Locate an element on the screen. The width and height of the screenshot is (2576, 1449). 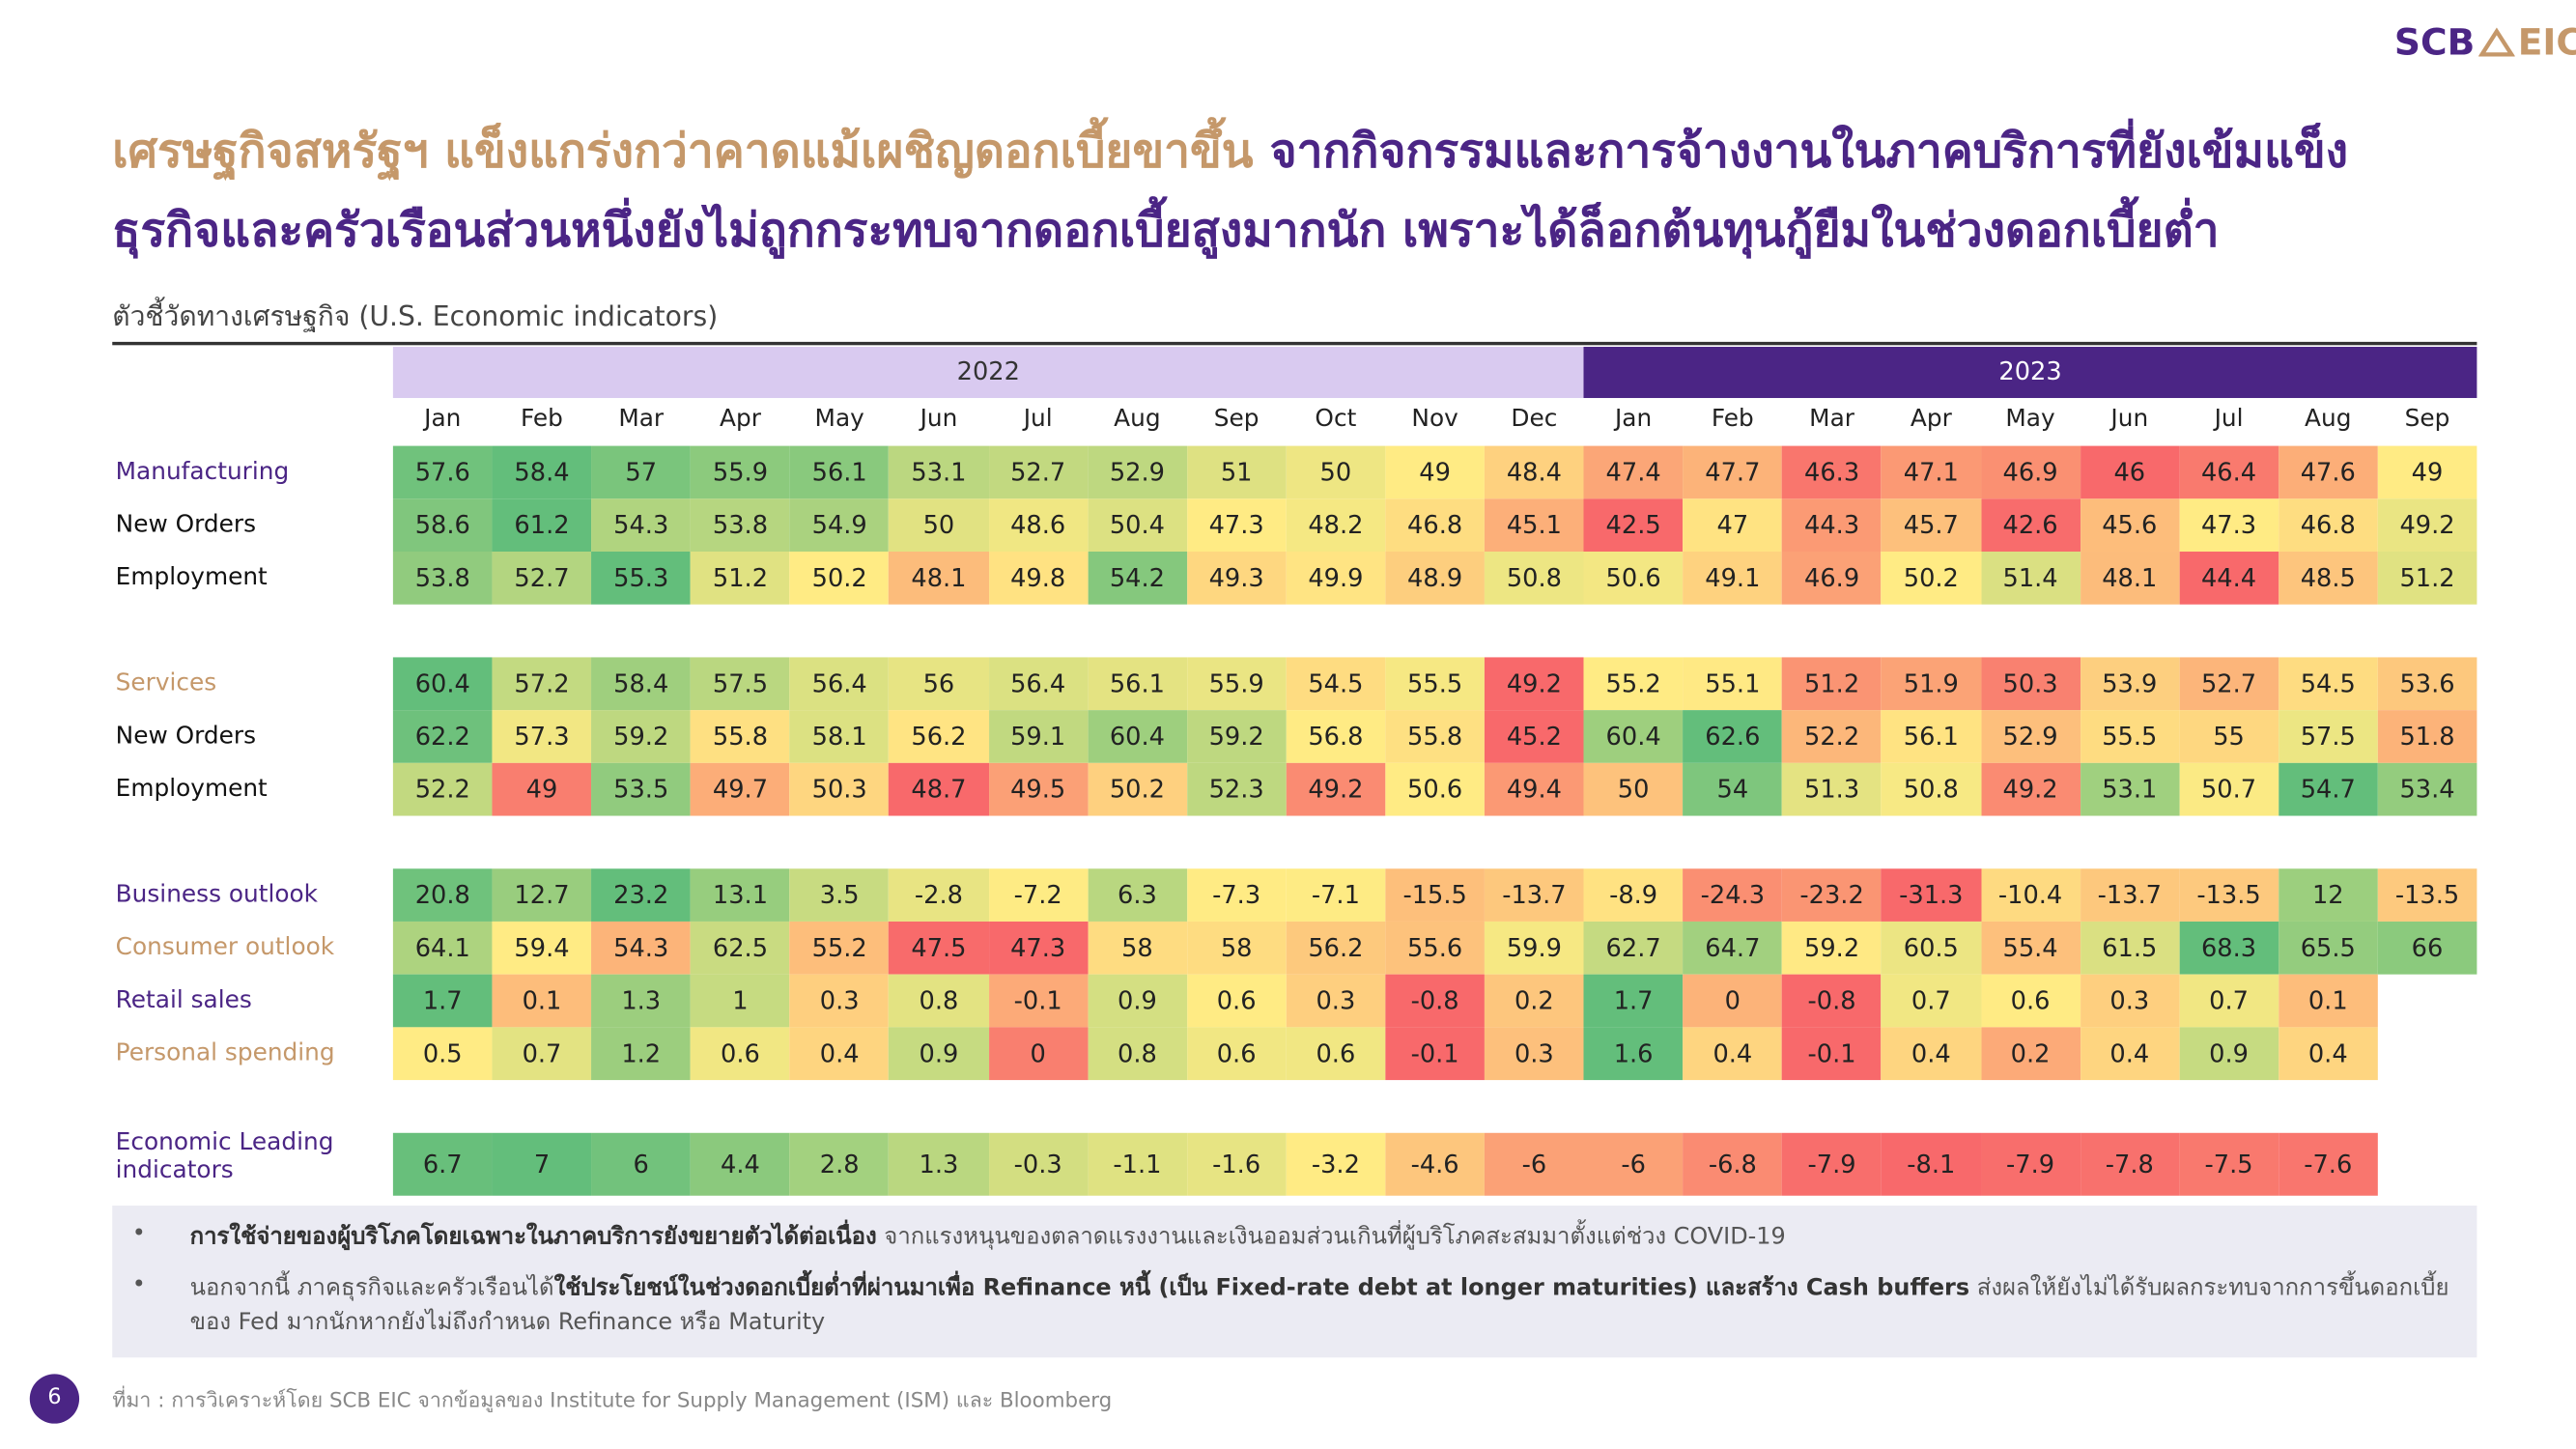
heat-cell: -23.2 is located at coordinates (1832, 895).